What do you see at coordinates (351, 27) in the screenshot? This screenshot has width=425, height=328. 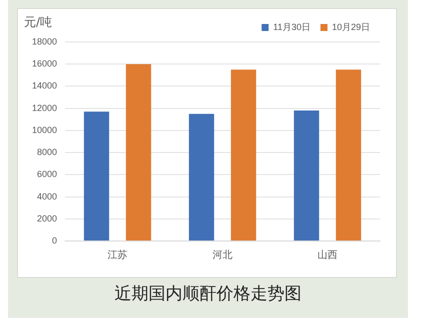 I see `legend-label: 10月29日` at bounding box center [351, 27].